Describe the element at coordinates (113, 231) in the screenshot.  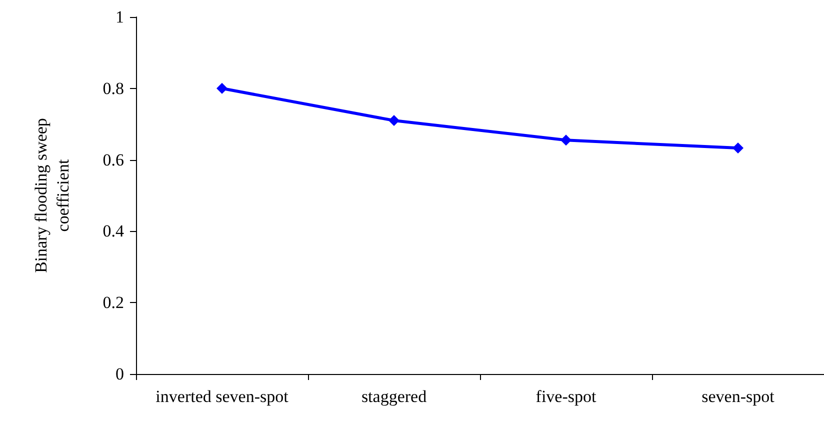
I see `y-tick-label: 0.4` at that location.